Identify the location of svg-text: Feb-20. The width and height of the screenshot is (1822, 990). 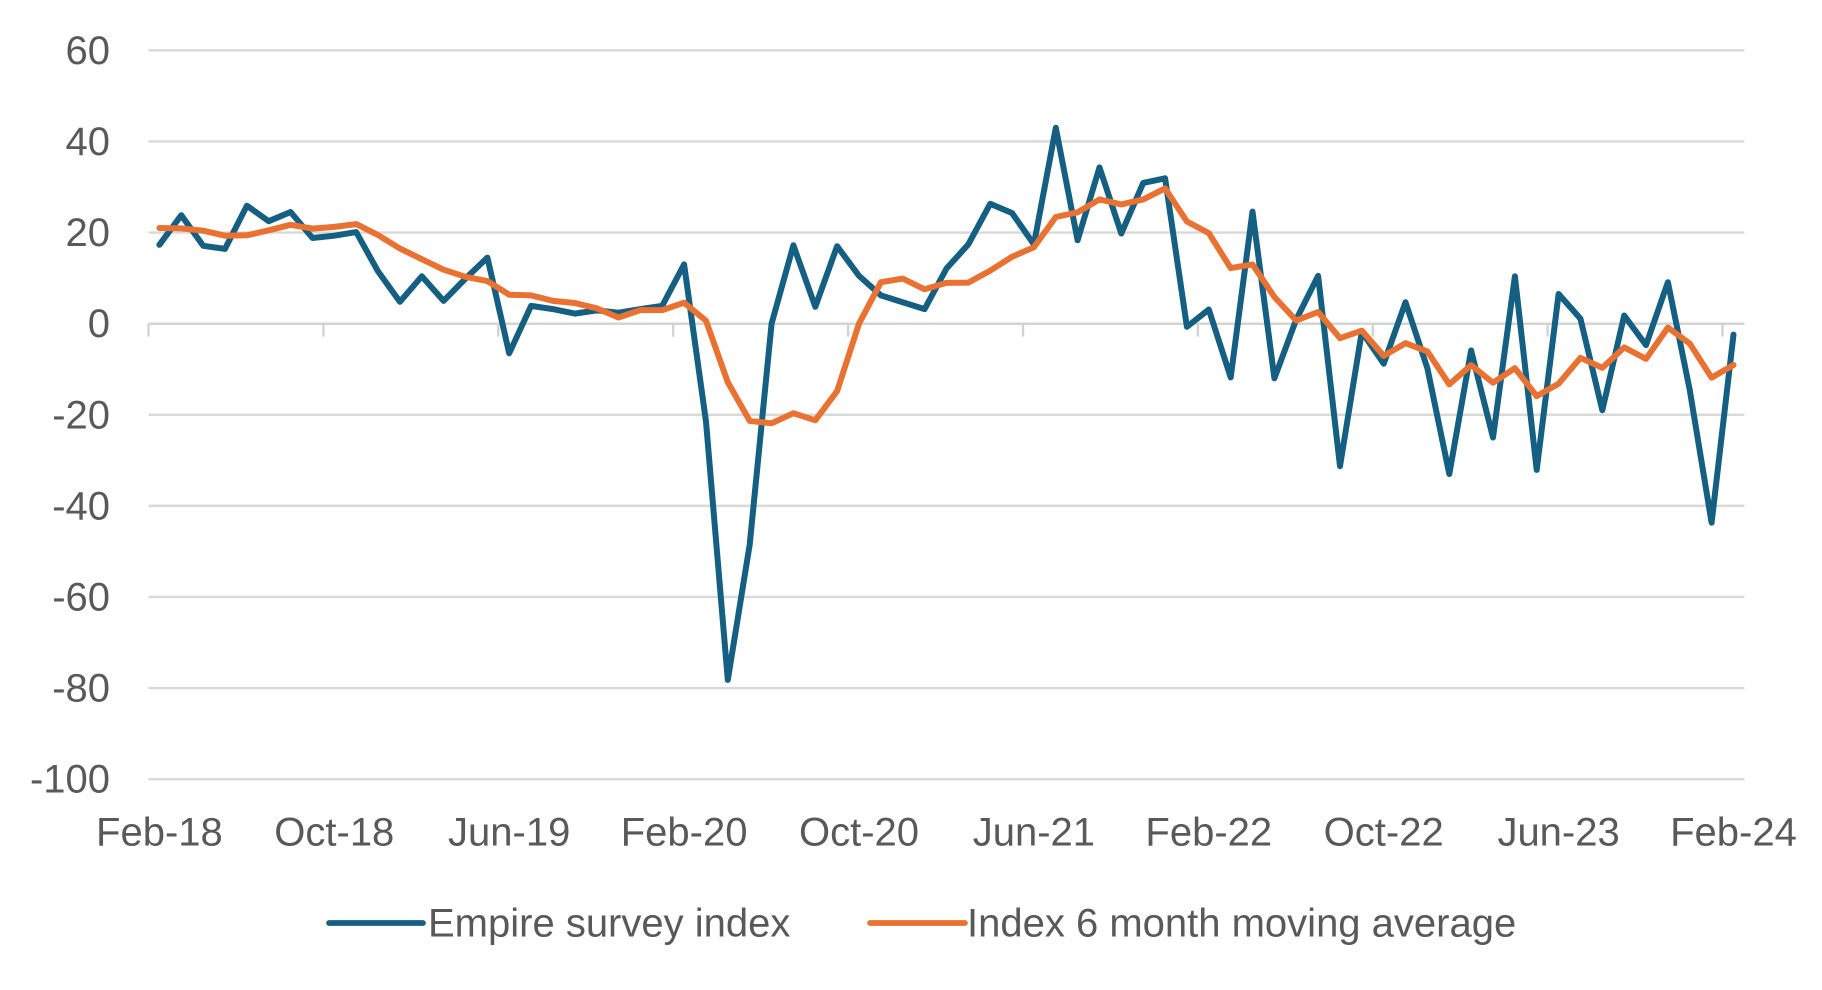
(684, 833).